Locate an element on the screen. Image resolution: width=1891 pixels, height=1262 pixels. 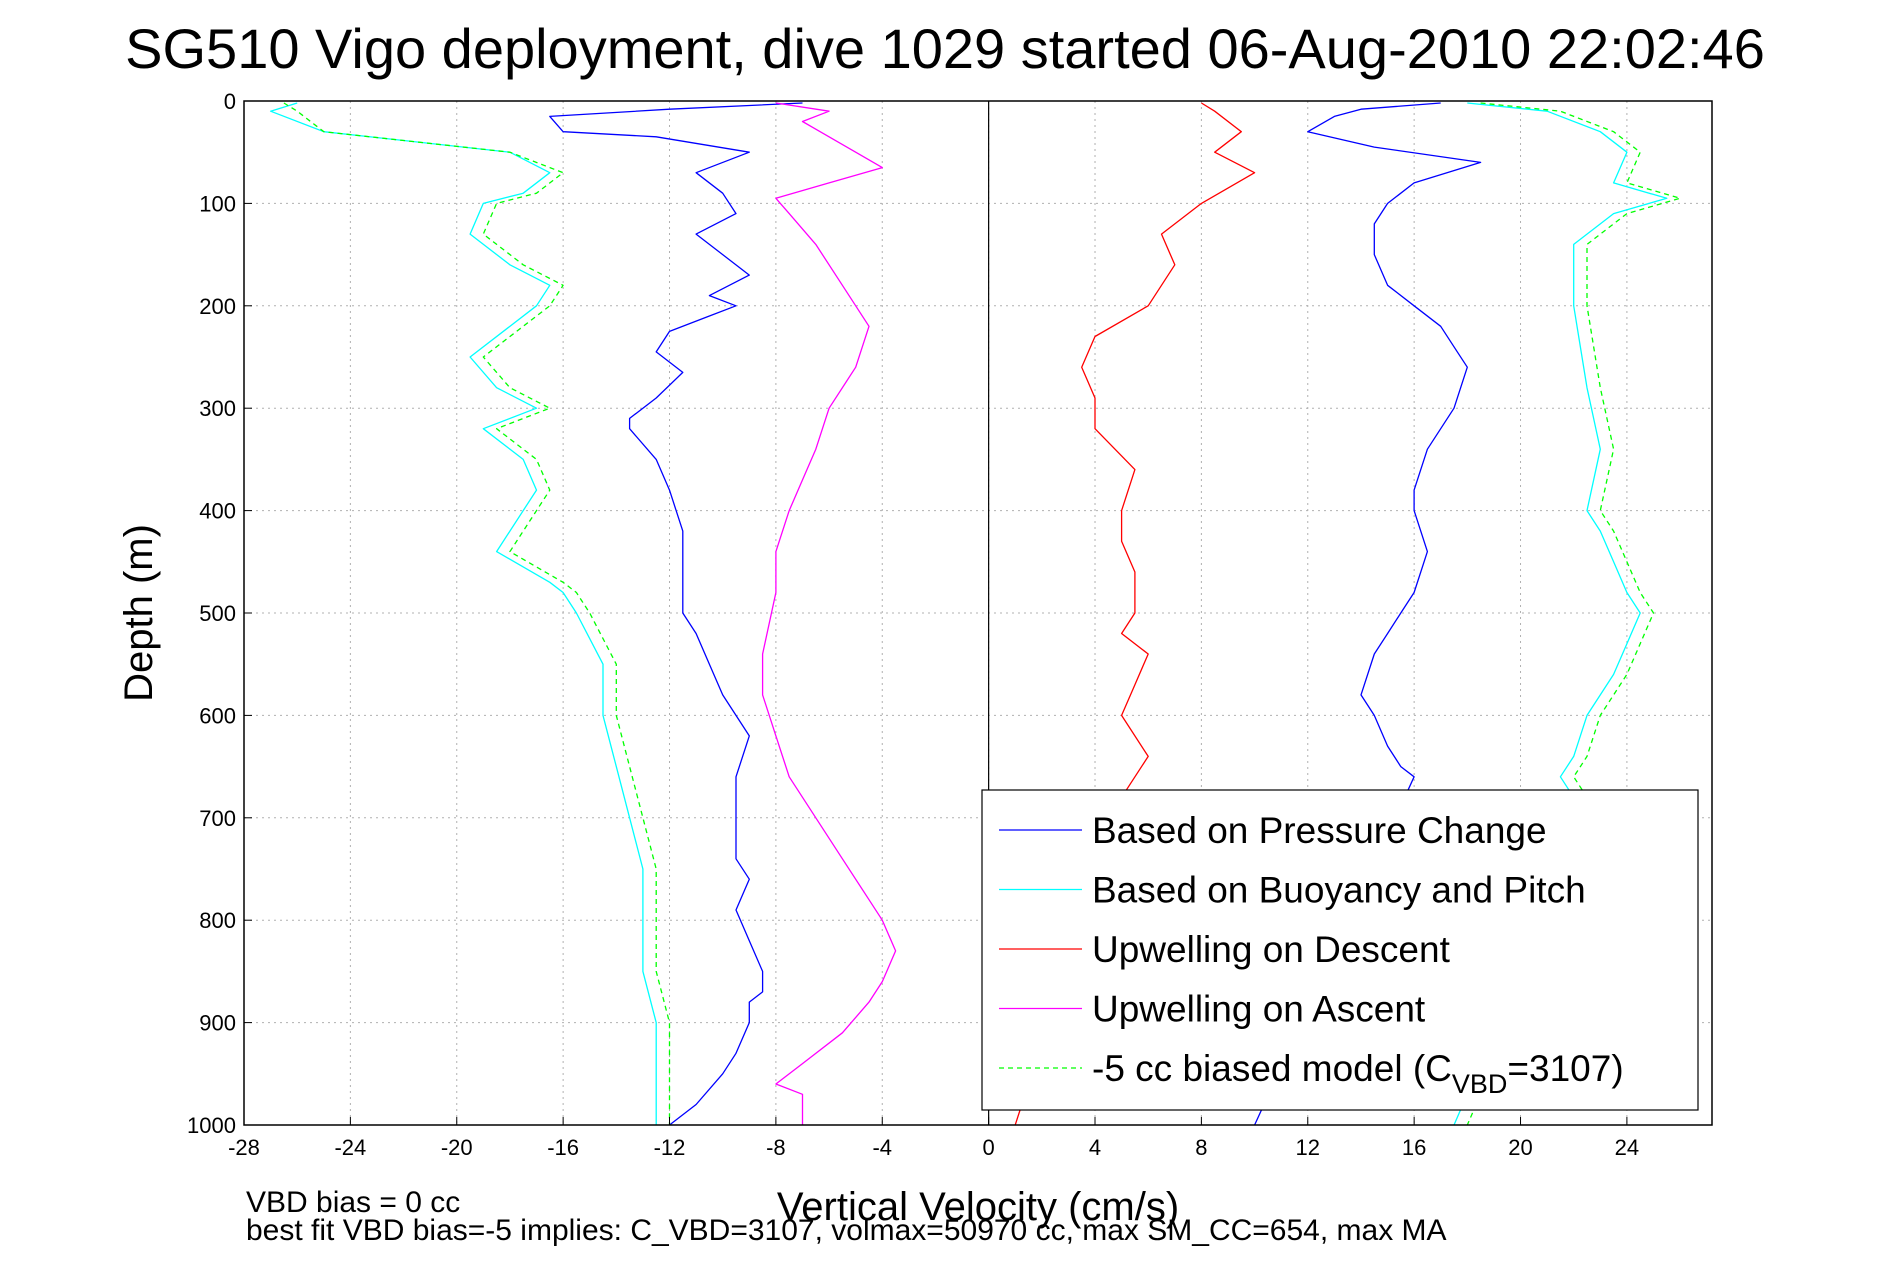
x-tick-label: 8 is located at coordinates (1201, 1147).